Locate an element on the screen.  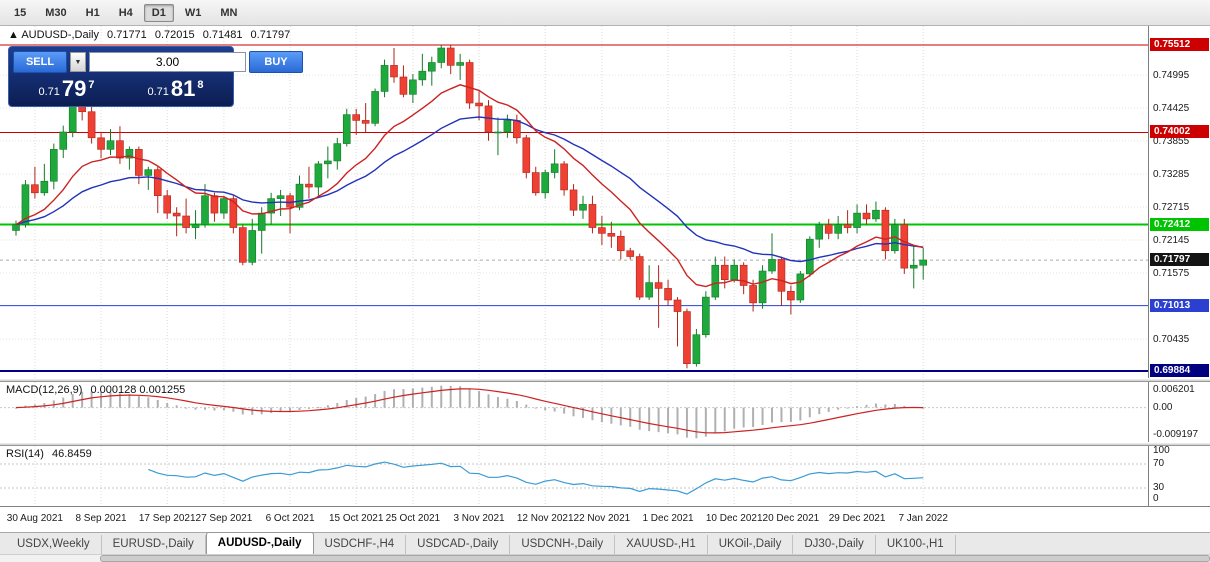
price-axis-tick: 0.71575 is located at coordinates (1171, 274).